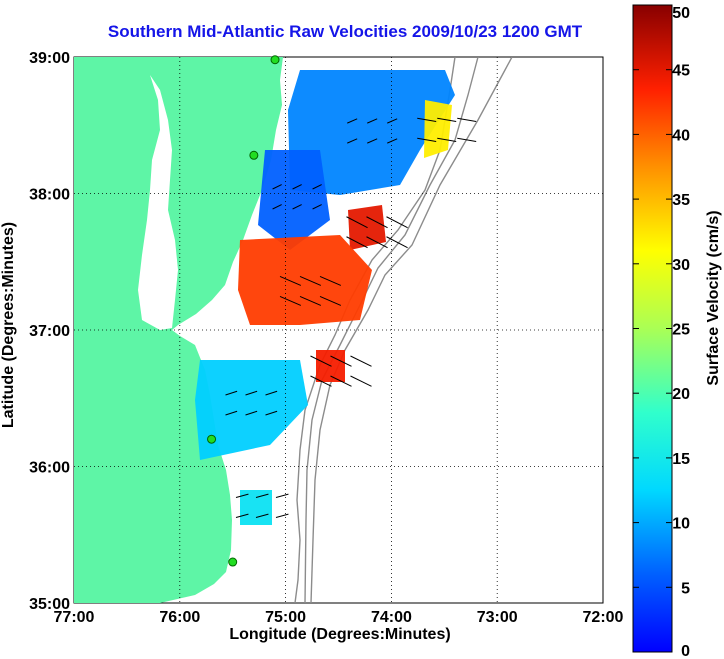 Image resolution: width=724 pixels, height=659 pixels. I want to click on colorbar-tick-label: 40, so click(681, 135).